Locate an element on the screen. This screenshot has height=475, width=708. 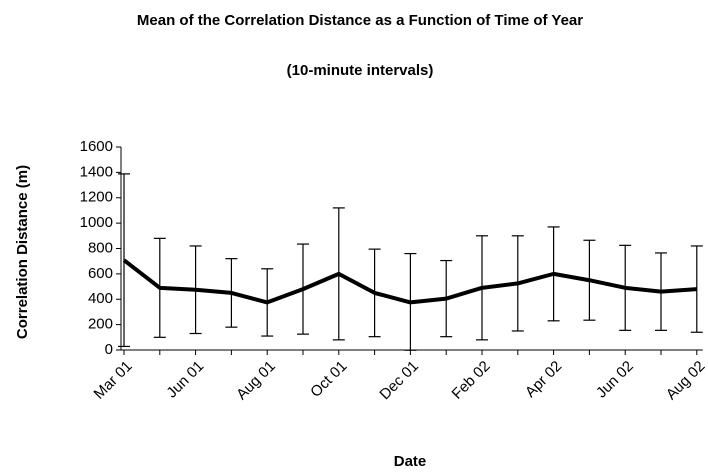
x-tick-label: Aug 02 is located at coordinates (685, 381).